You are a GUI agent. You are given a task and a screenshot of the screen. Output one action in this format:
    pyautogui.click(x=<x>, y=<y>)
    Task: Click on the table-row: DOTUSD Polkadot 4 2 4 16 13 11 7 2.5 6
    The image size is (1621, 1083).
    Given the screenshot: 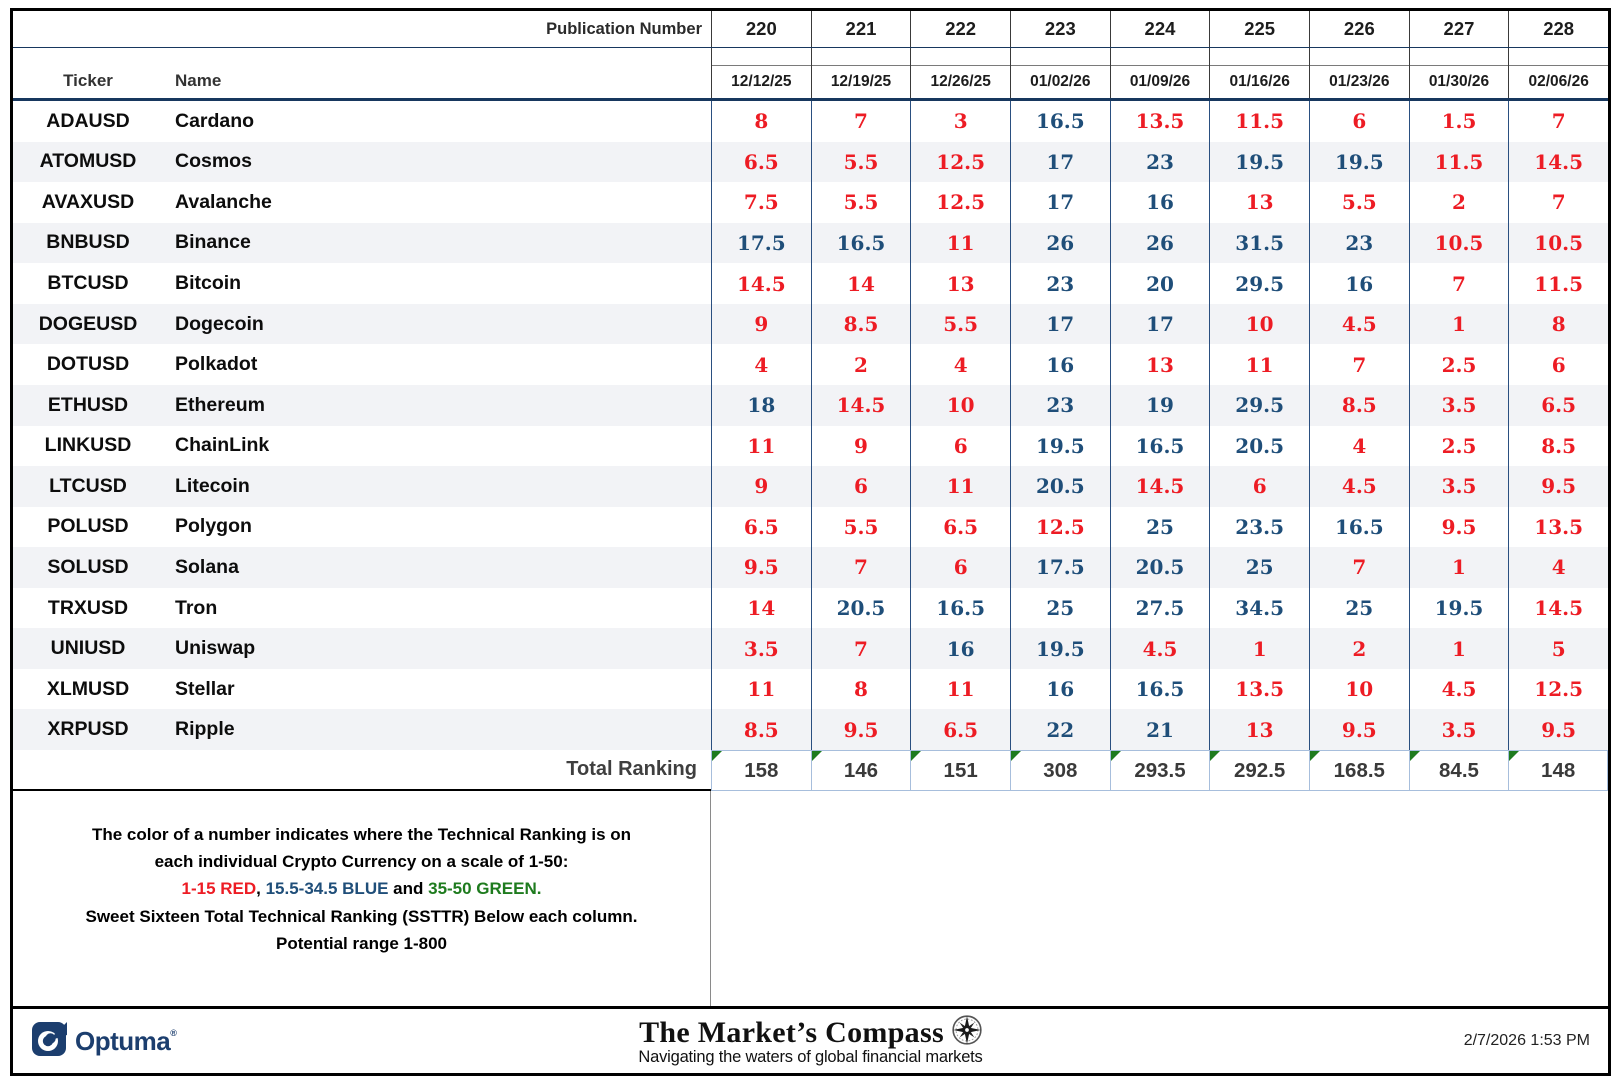 What is the action you would take?
    pyautogui.click(x=810, y=364)
    